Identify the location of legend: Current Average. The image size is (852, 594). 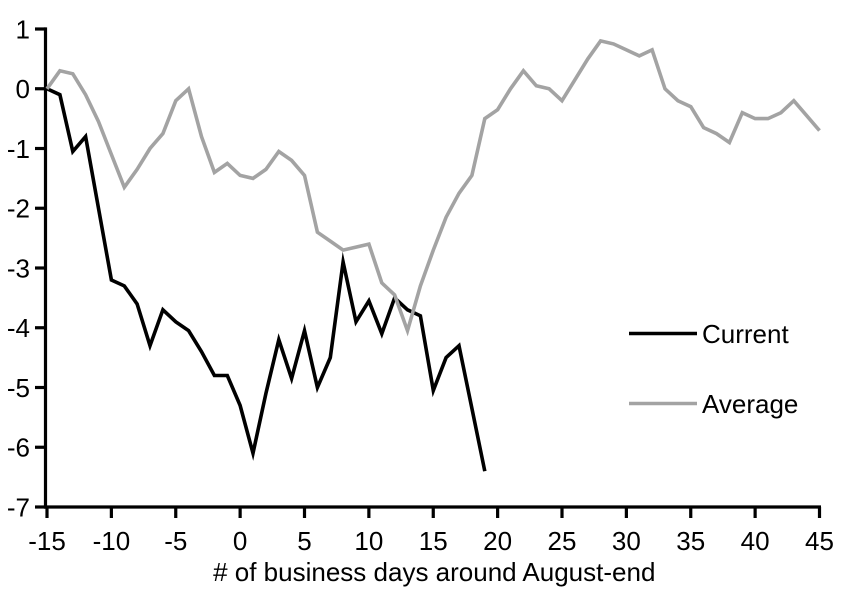
(713, 369).